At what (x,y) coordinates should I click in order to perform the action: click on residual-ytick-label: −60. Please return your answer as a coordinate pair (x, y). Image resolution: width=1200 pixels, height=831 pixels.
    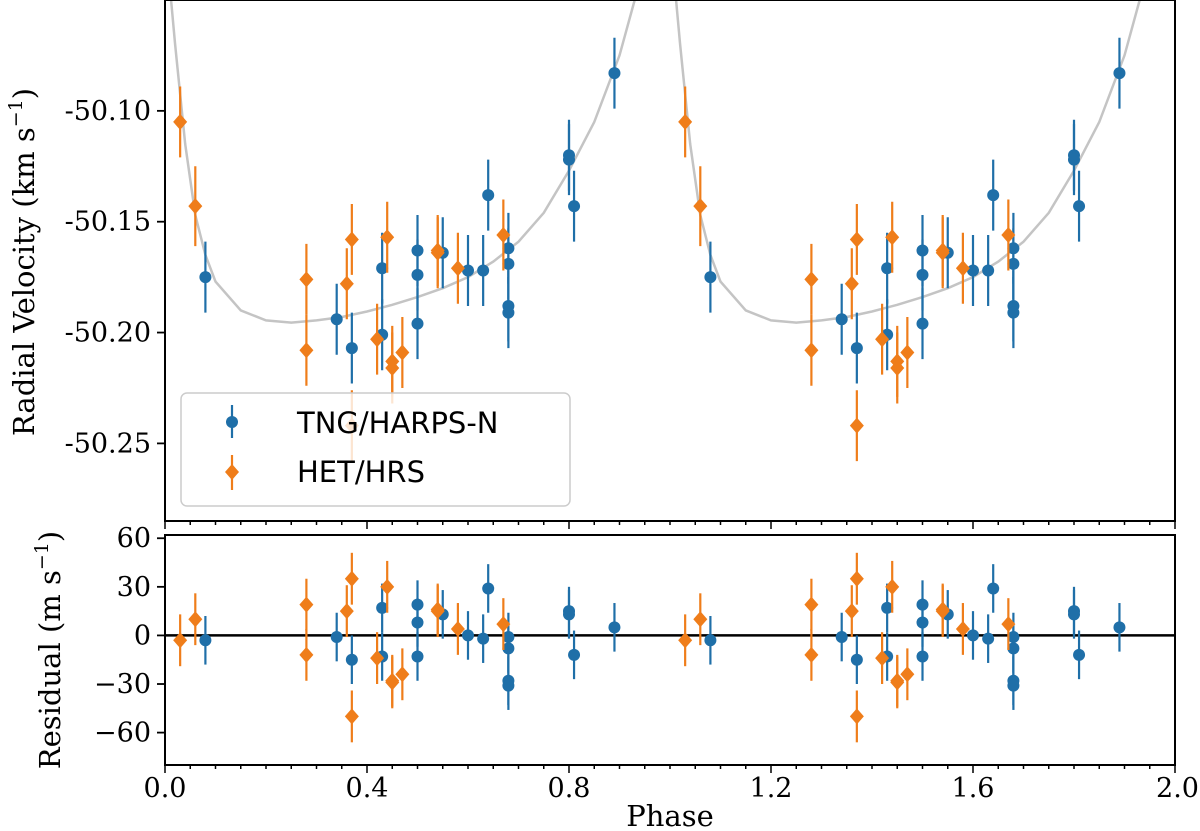
    Looking at the image, I should click on (122, 733).